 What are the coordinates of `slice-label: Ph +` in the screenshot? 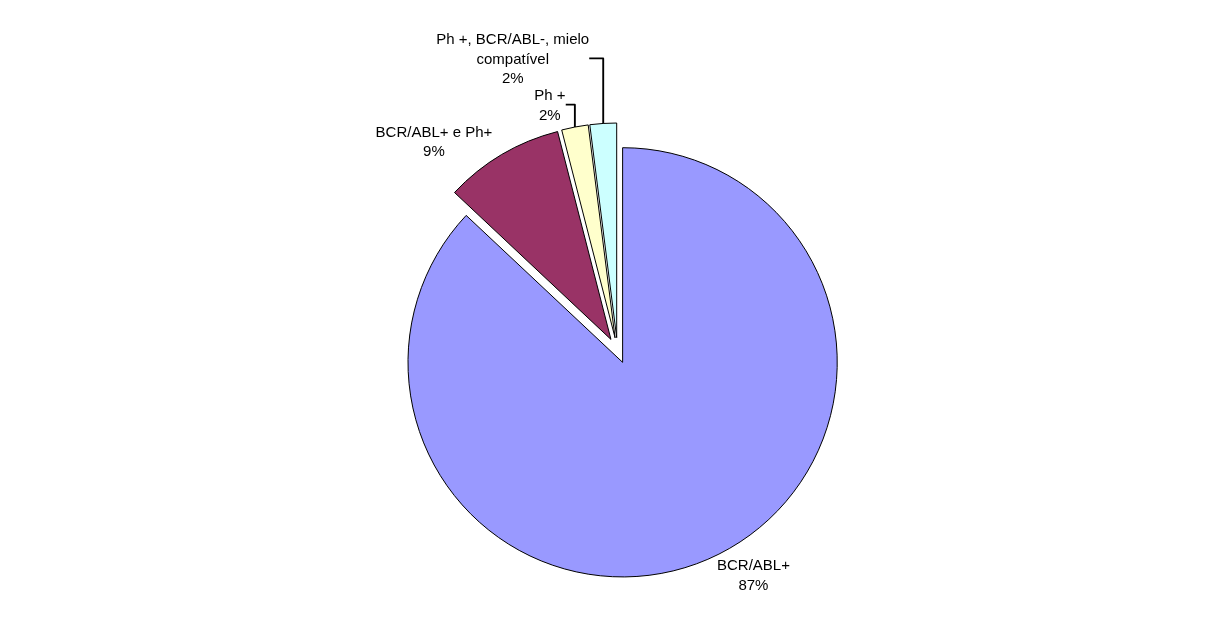 It's located at (550, 95).